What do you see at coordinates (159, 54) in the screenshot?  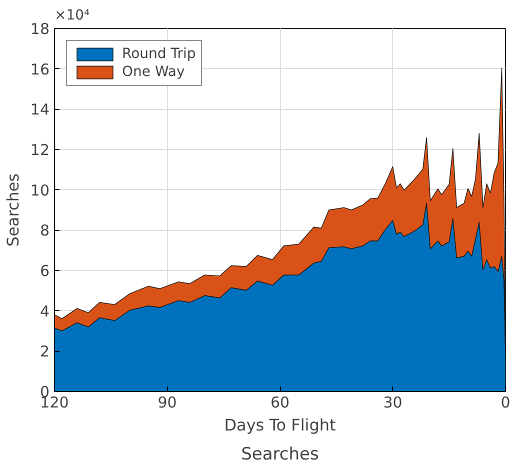 I see `legend-label: Round Trip` at bounding box center [159, 54].